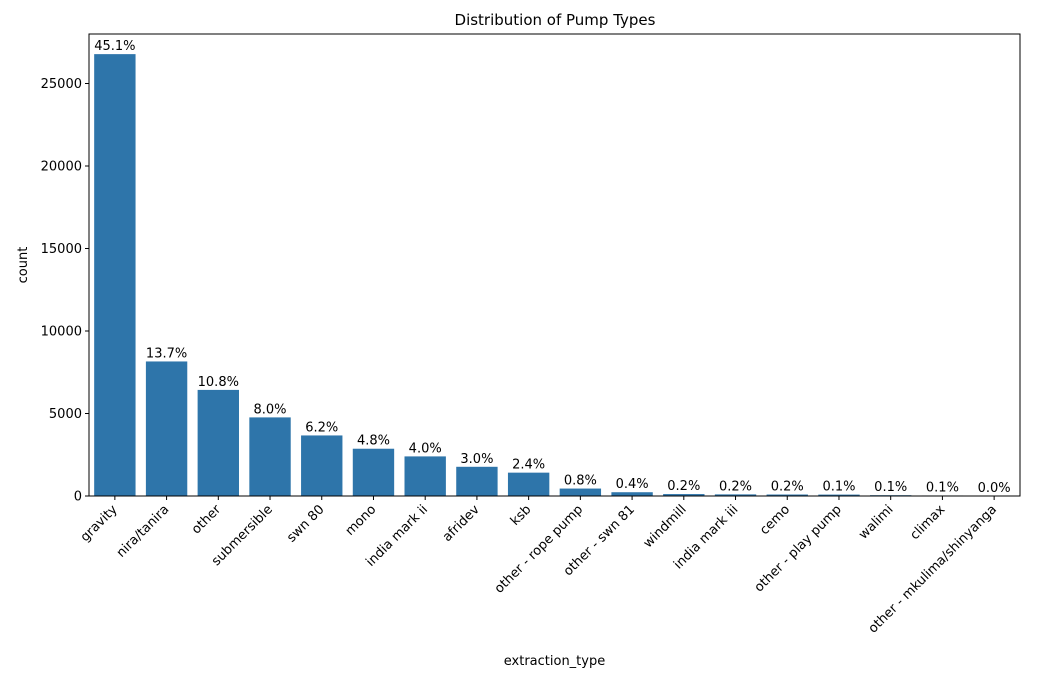  Describe the element at coordinates (775, 520) in the screenshot. I see `x-tick-label: cemo` at that location.